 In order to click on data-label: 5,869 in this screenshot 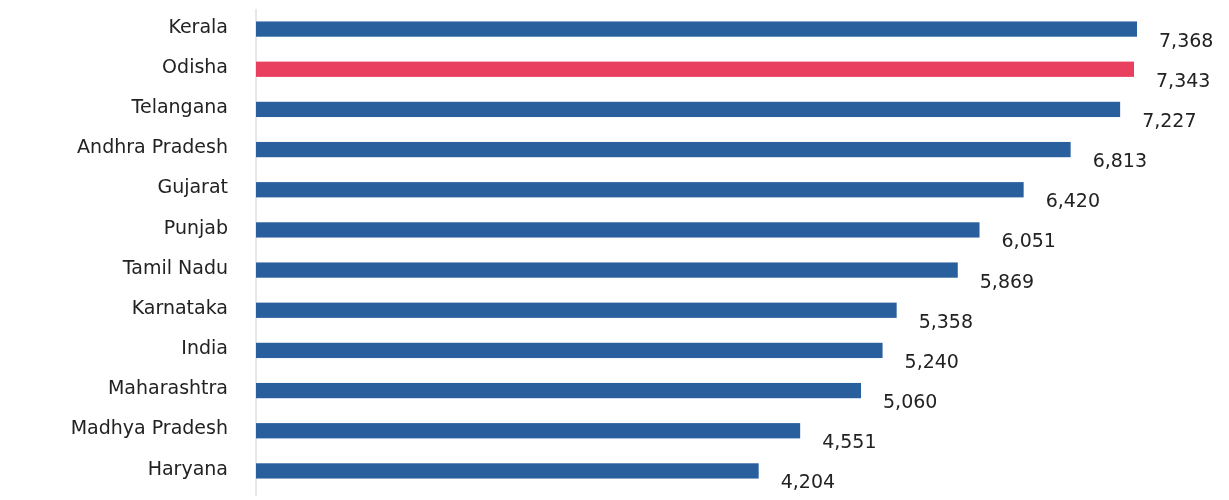, I will do `click(1007, 280)`.